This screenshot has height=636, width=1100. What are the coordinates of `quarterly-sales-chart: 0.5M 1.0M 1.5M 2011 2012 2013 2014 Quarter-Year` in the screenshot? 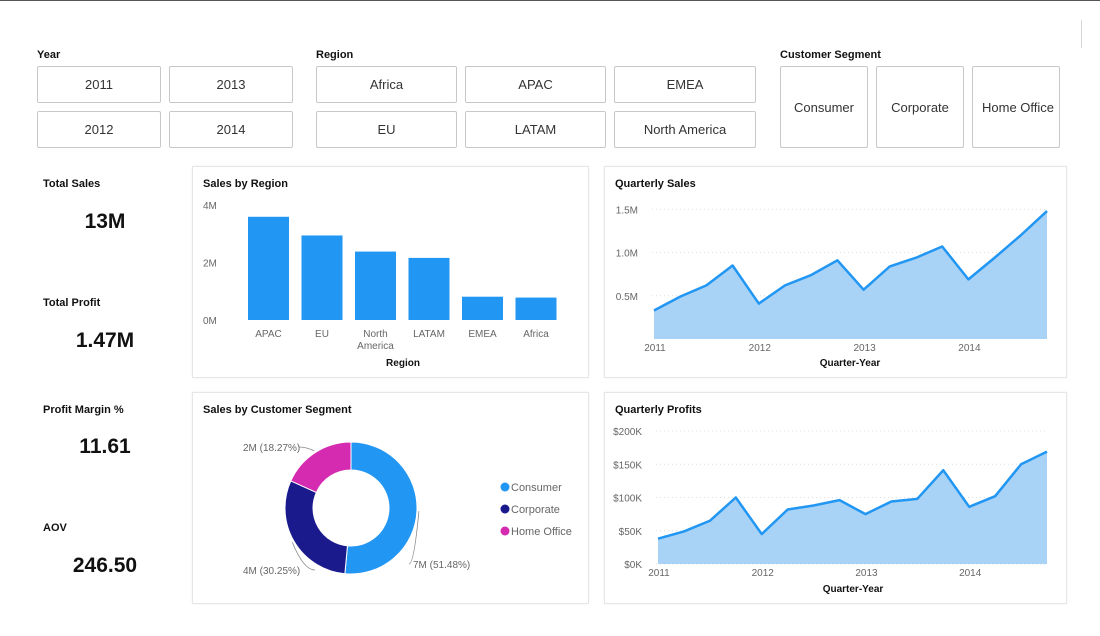 It's located at (832, 287).